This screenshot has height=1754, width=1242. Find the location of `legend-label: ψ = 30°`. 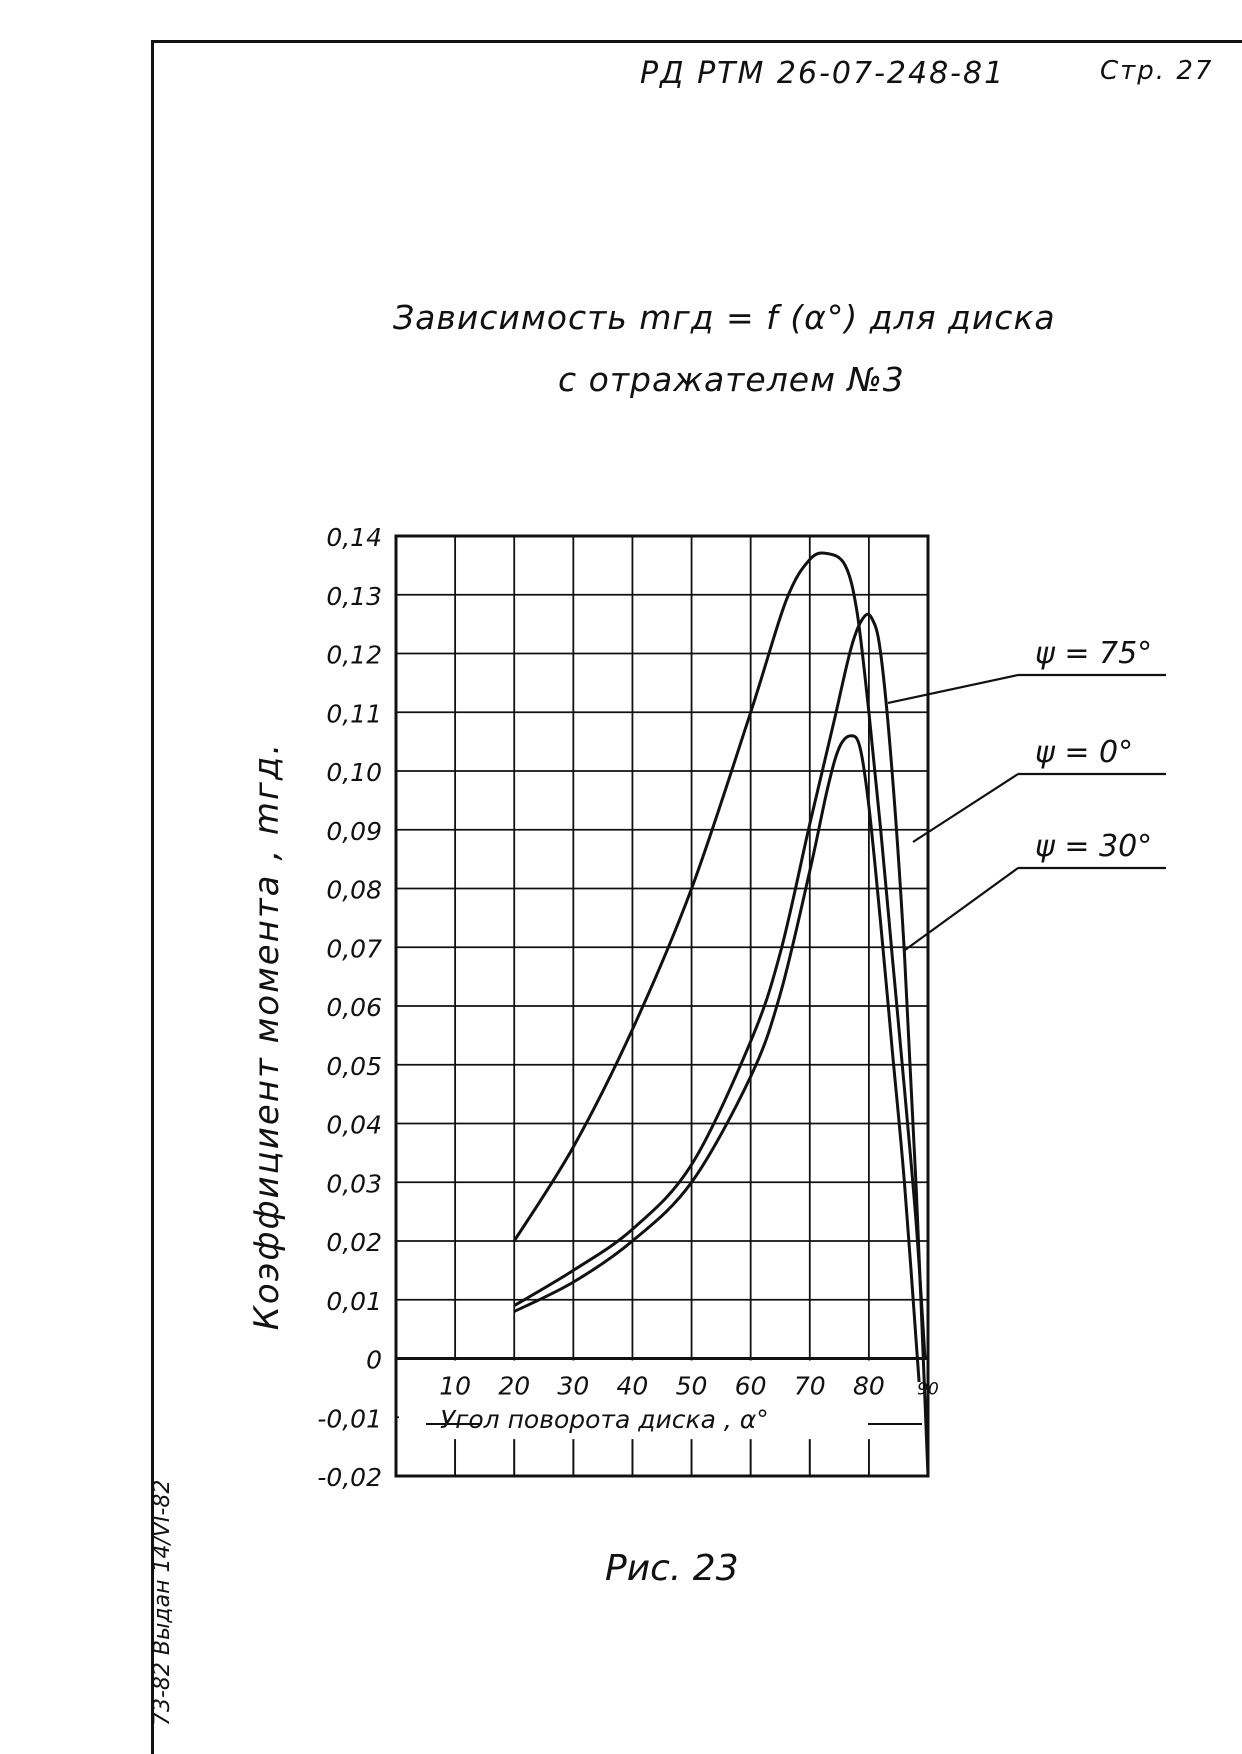

legend-label: ψ = 30° is located at coordinates (1093, 846).